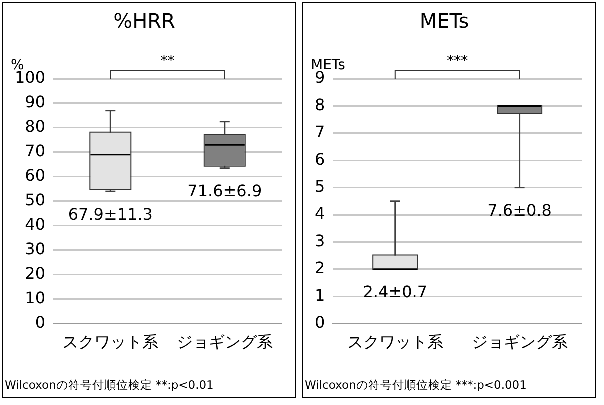 The width and height of the screenshot is (604, 405). I want to click on y-tick-label: 60, so click(35, 176).